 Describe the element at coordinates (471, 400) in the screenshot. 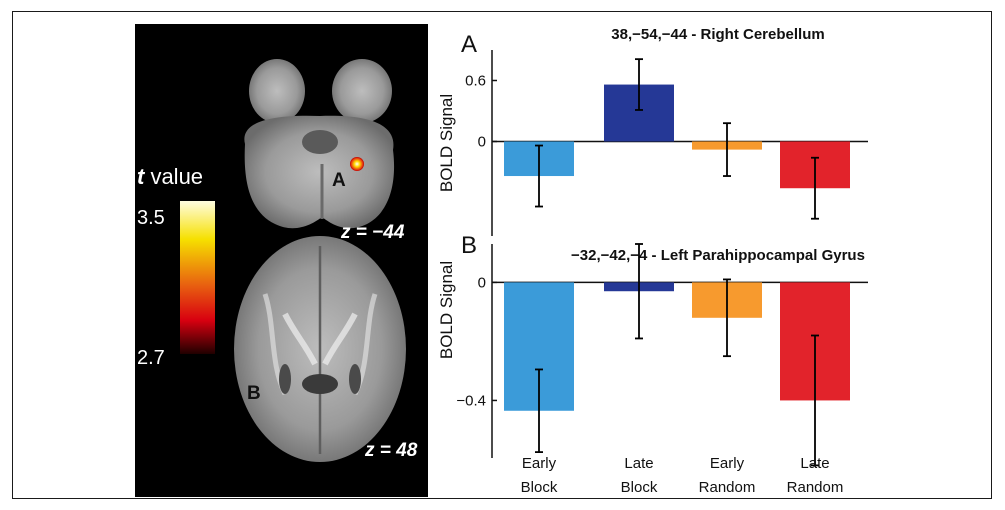

I see `y-tick-label: −0.4` at that location.